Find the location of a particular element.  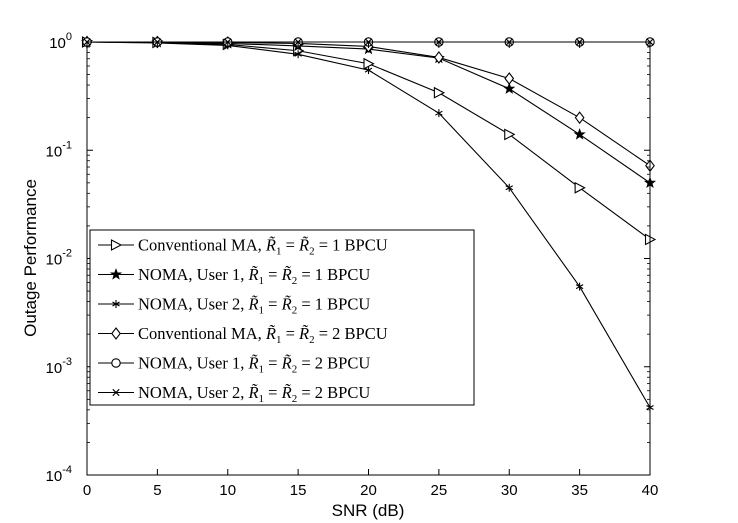

y-tick-label: 10⁻³ is located at coordinates (59, 366).